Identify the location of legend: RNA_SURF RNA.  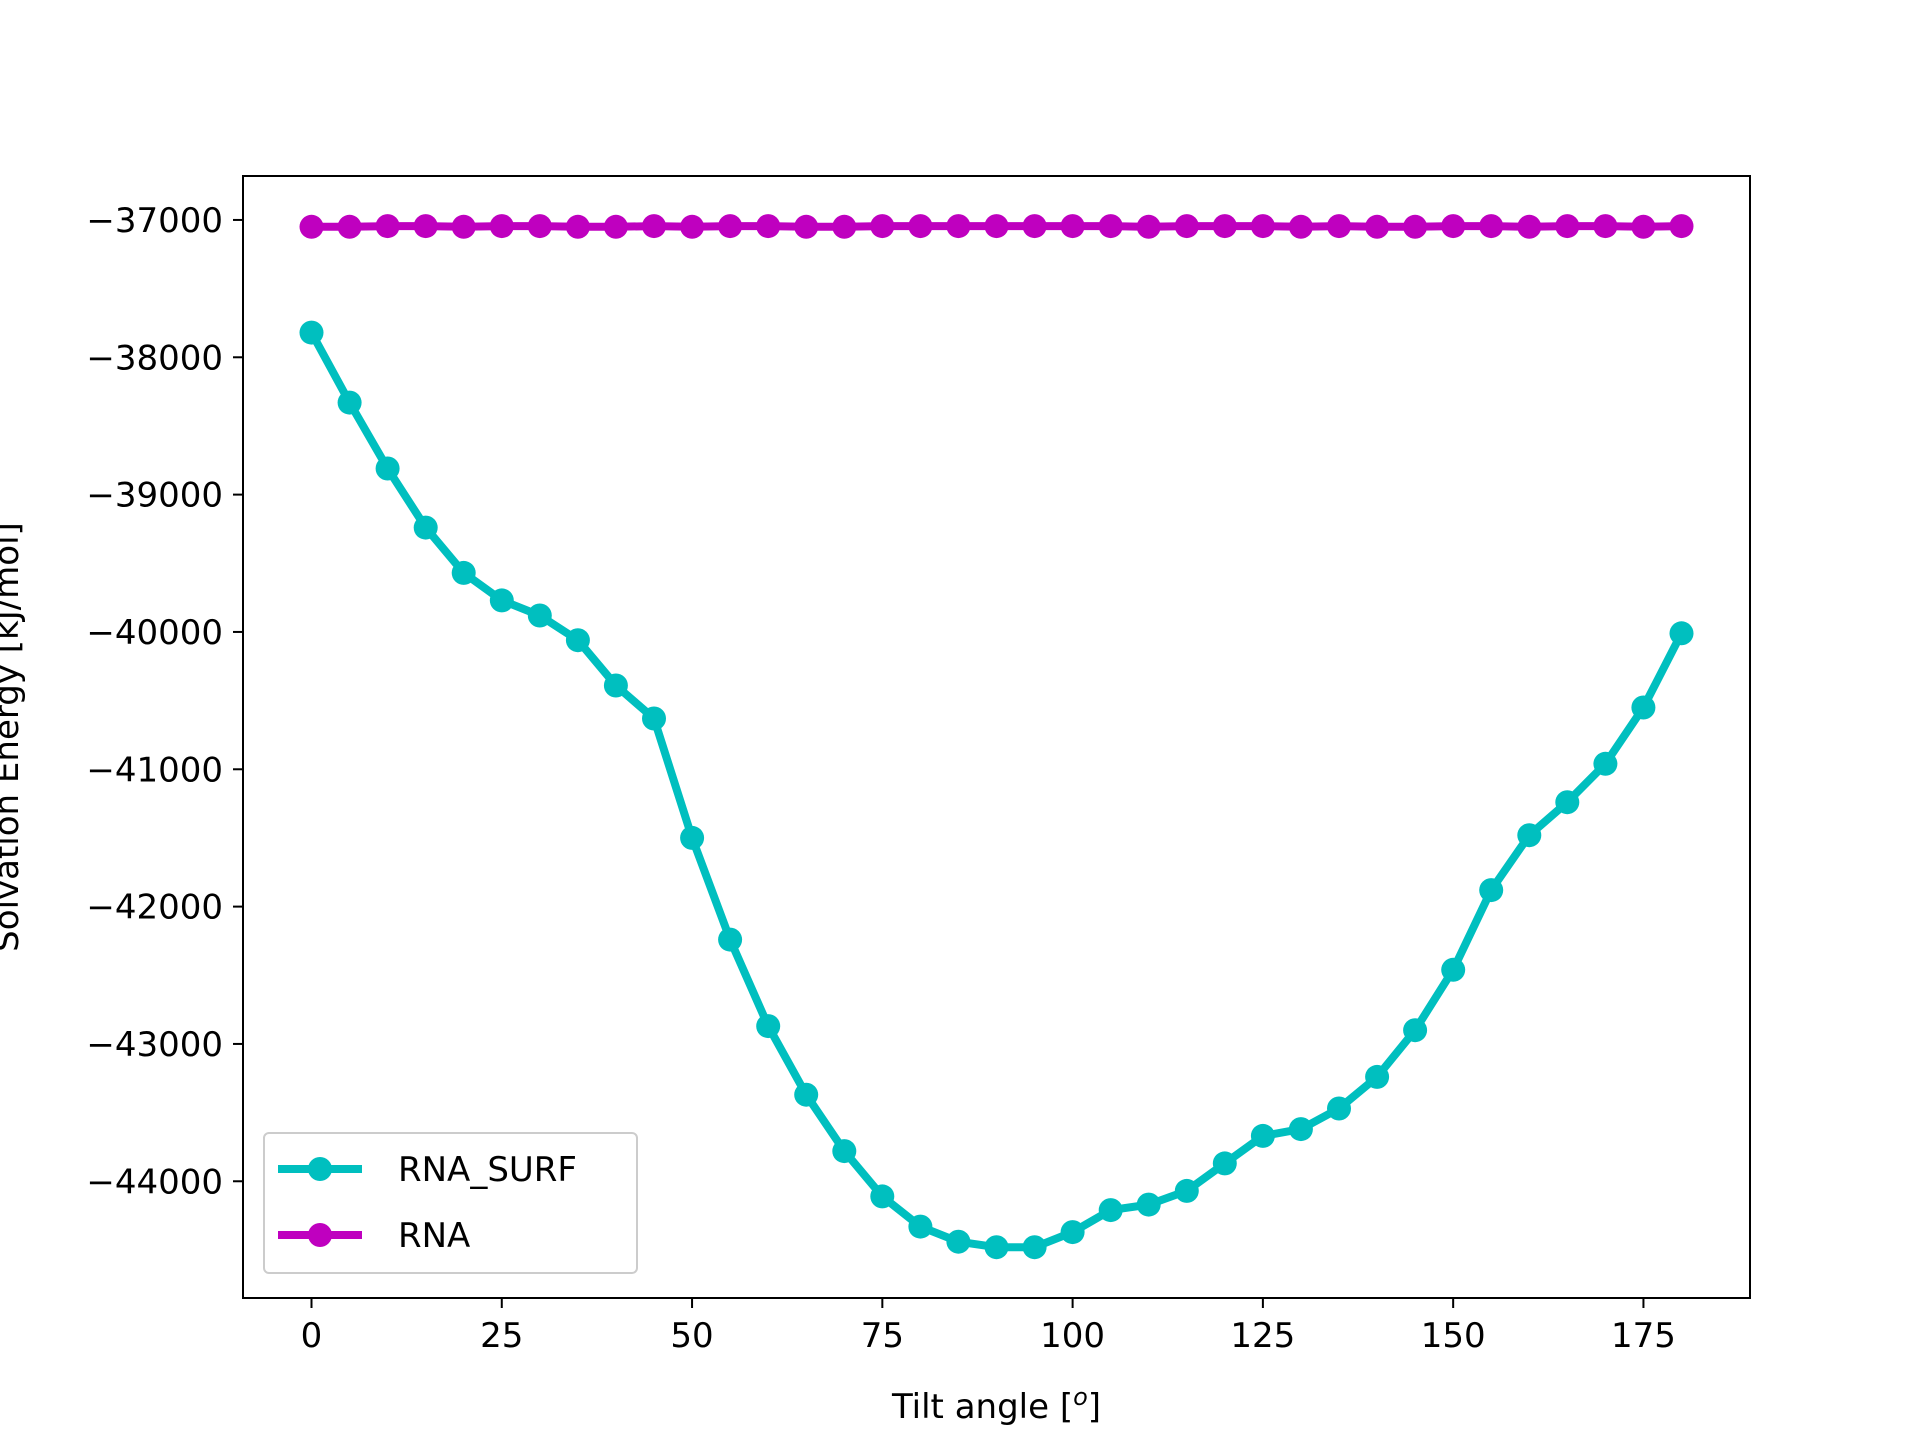
(450, 1203).